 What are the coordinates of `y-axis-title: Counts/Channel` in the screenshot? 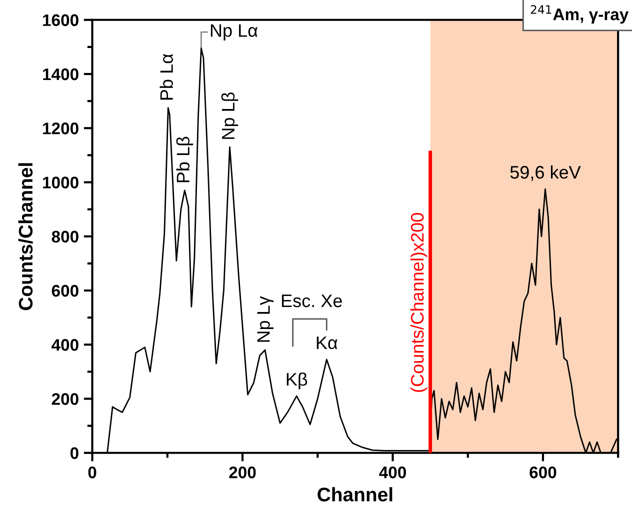 It's located at (25, 236).